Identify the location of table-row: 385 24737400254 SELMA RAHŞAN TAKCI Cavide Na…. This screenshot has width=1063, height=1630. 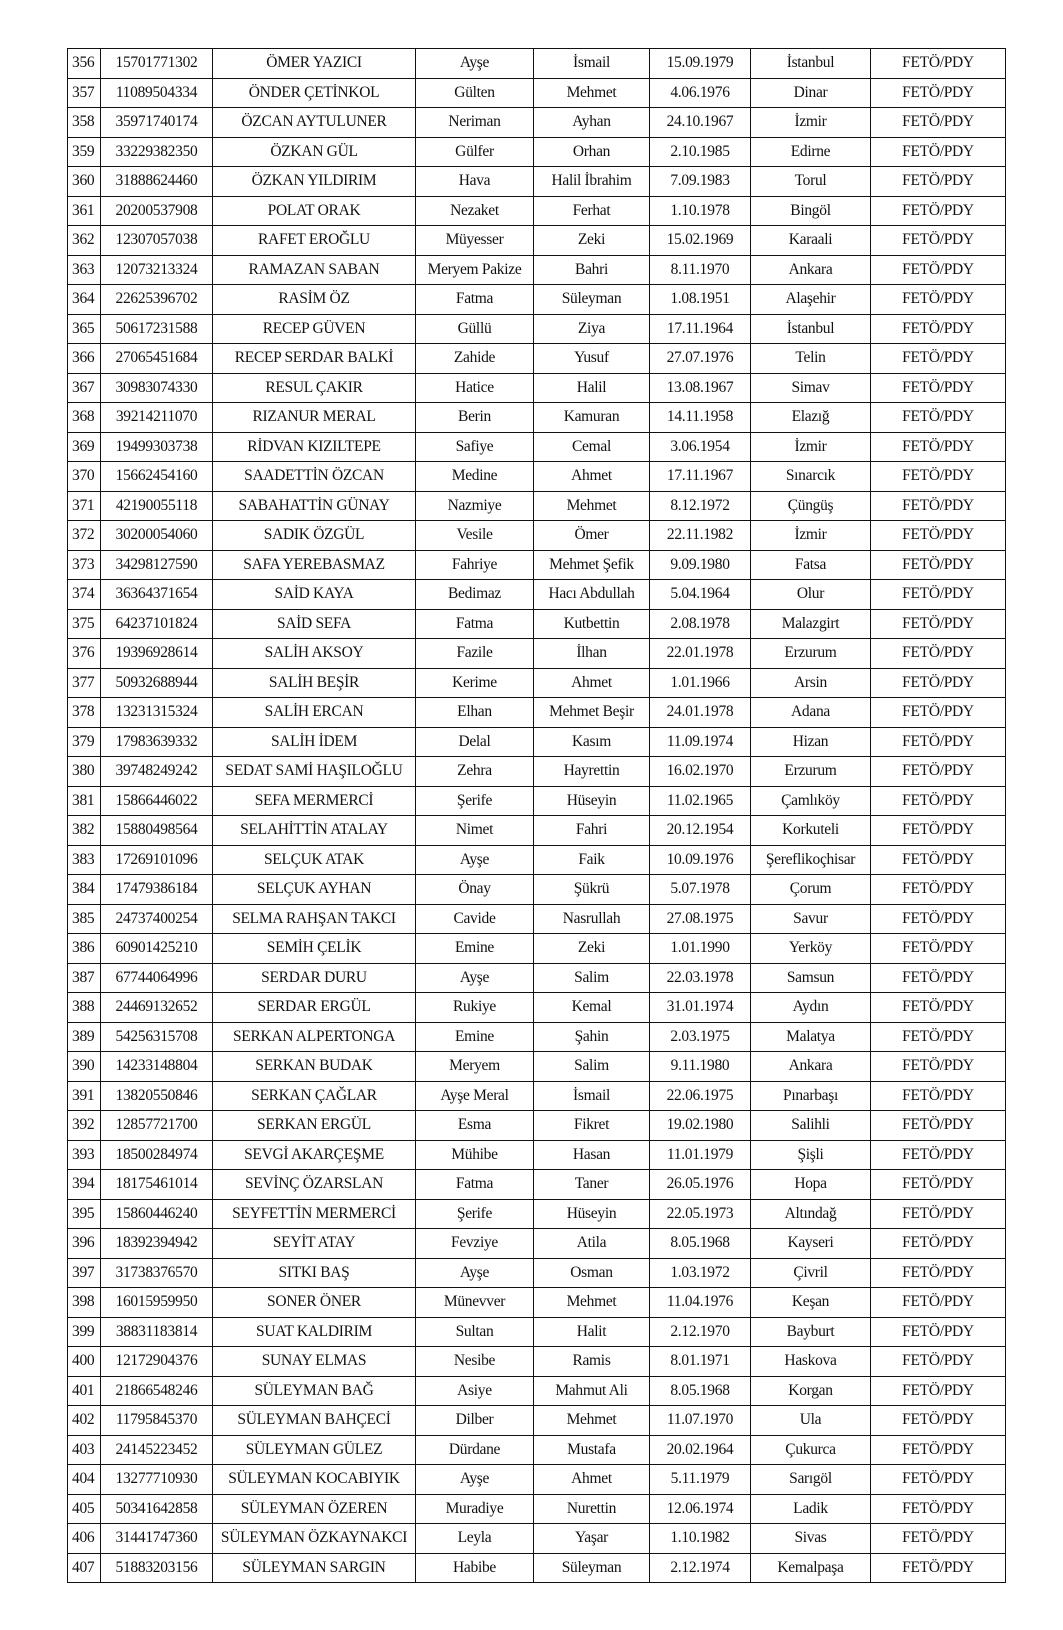
(536, 918).